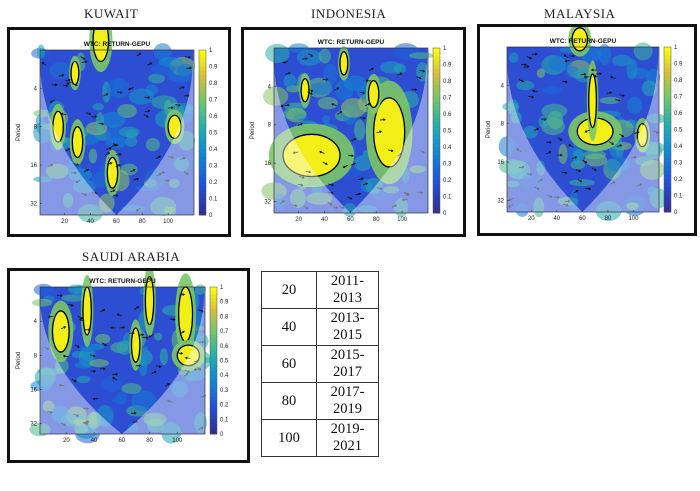  I want to click on colorbar-tick-label: 1, so click(676, 48).